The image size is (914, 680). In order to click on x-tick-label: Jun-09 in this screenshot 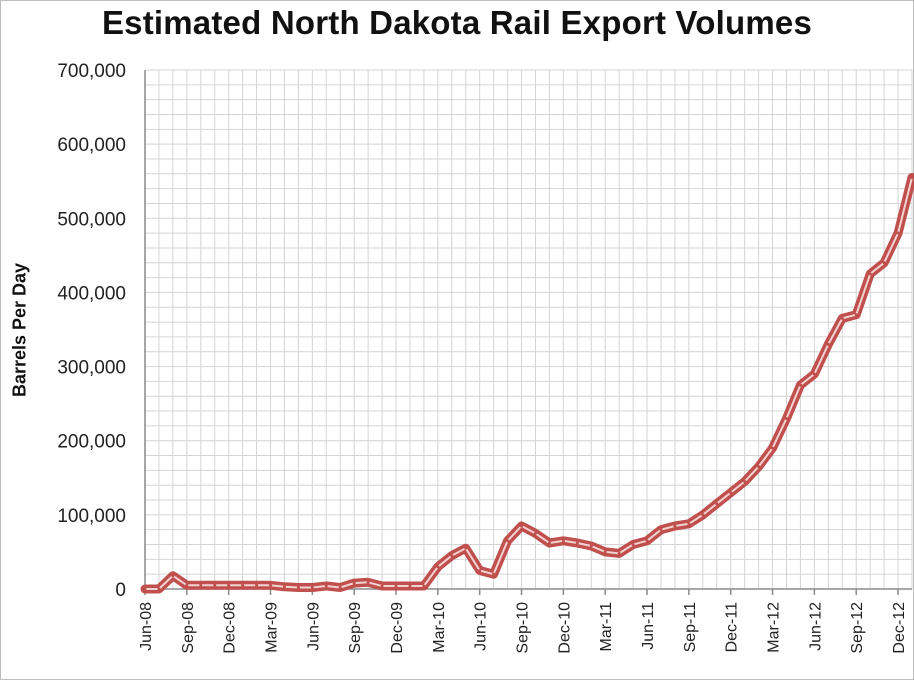, I will do `click(313, 626)`.